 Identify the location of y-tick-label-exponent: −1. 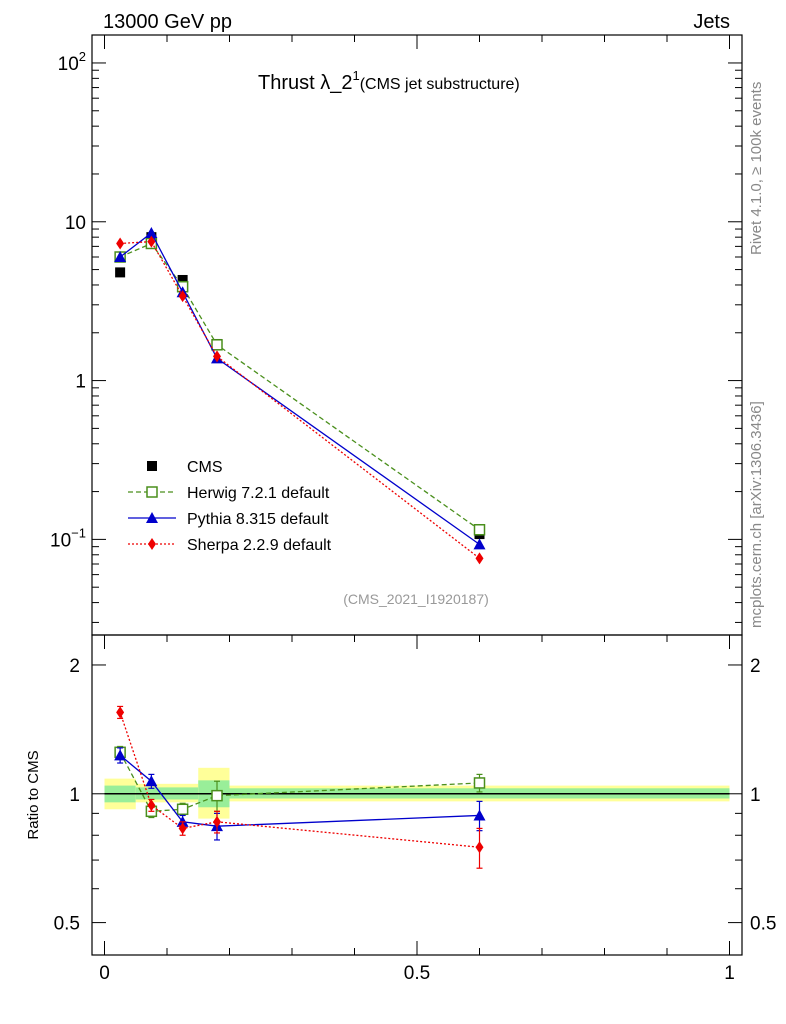
(78, 532).